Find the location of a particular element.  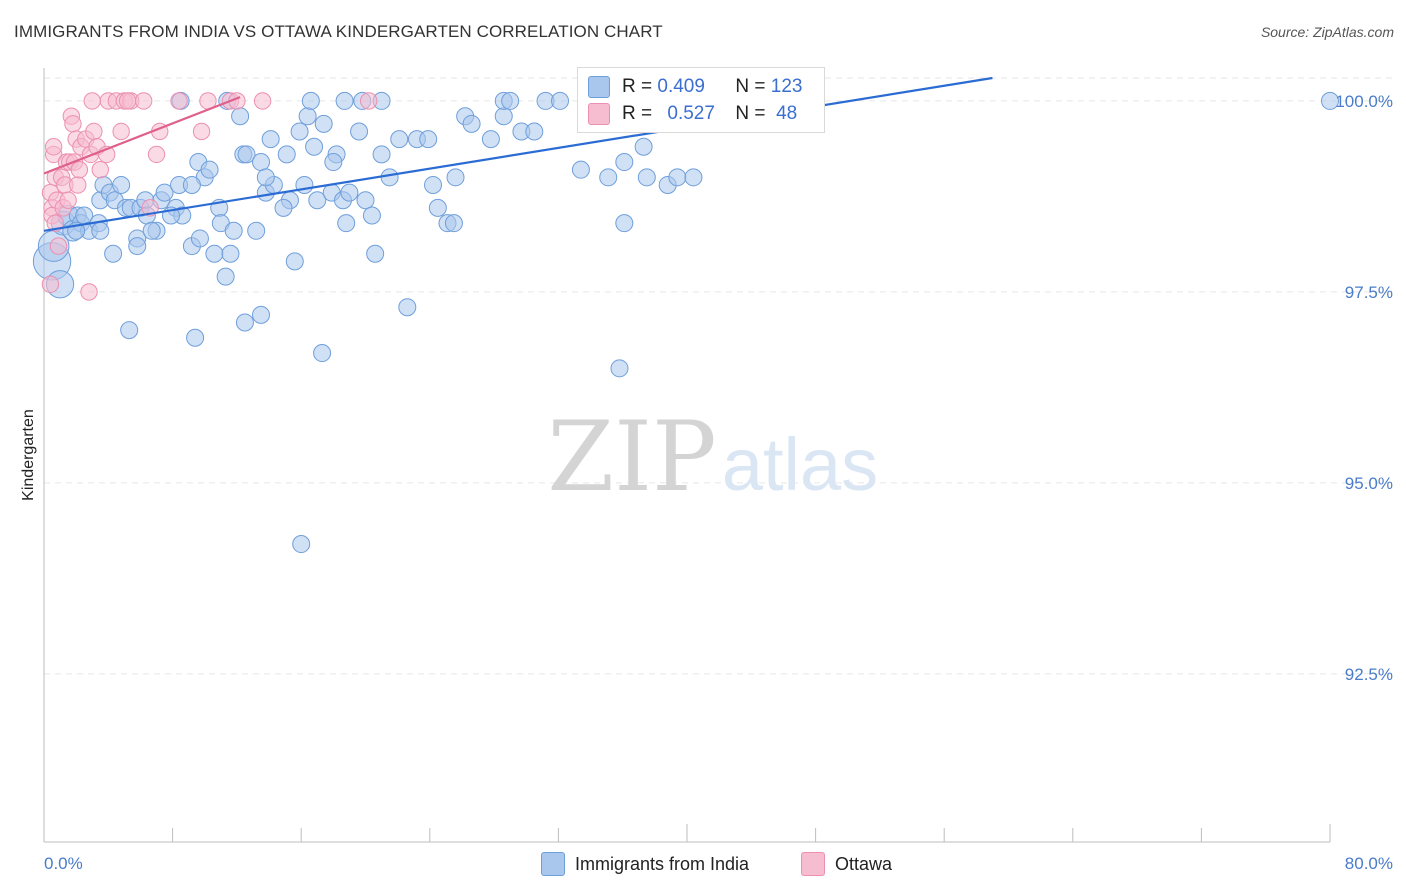

watermark: ZIP atlas is located at coordinates (712, 457).